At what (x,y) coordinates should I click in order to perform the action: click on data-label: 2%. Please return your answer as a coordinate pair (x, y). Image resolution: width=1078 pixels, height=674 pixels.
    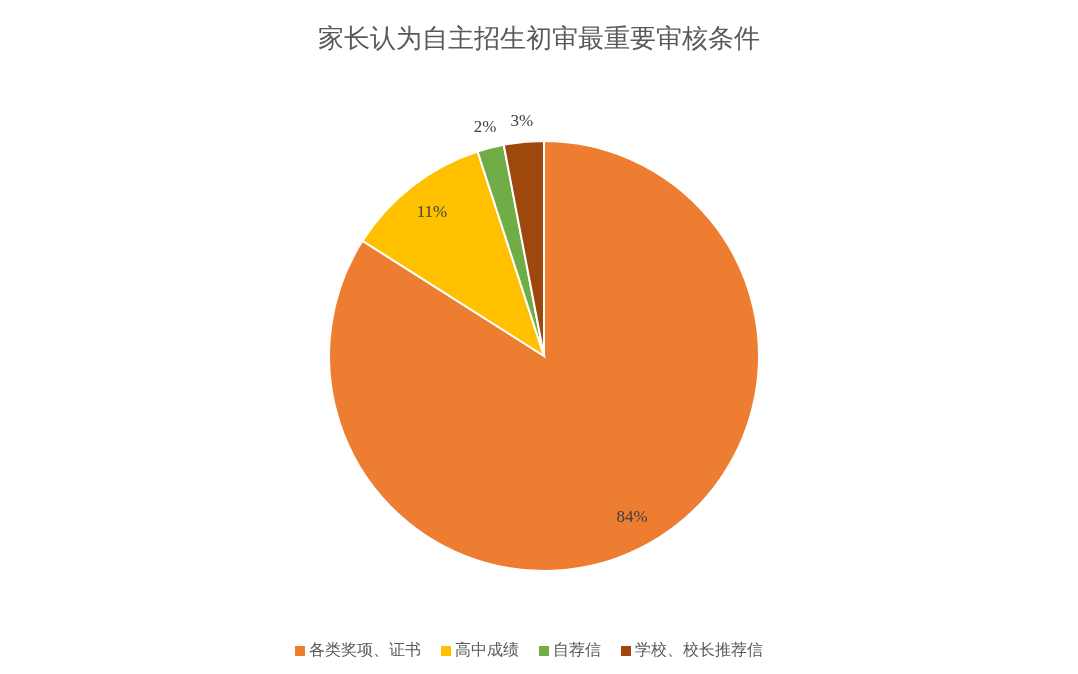
    Looking at the image, I should click on (485, 127).